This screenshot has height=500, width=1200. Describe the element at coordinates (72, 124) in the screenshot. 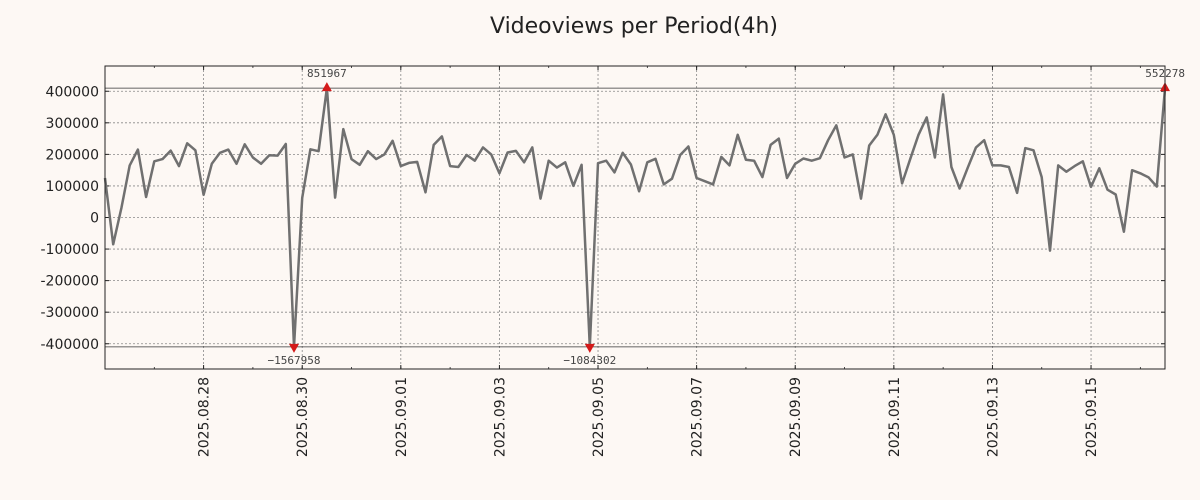

I see `y-tick-label: 300000` at that location.